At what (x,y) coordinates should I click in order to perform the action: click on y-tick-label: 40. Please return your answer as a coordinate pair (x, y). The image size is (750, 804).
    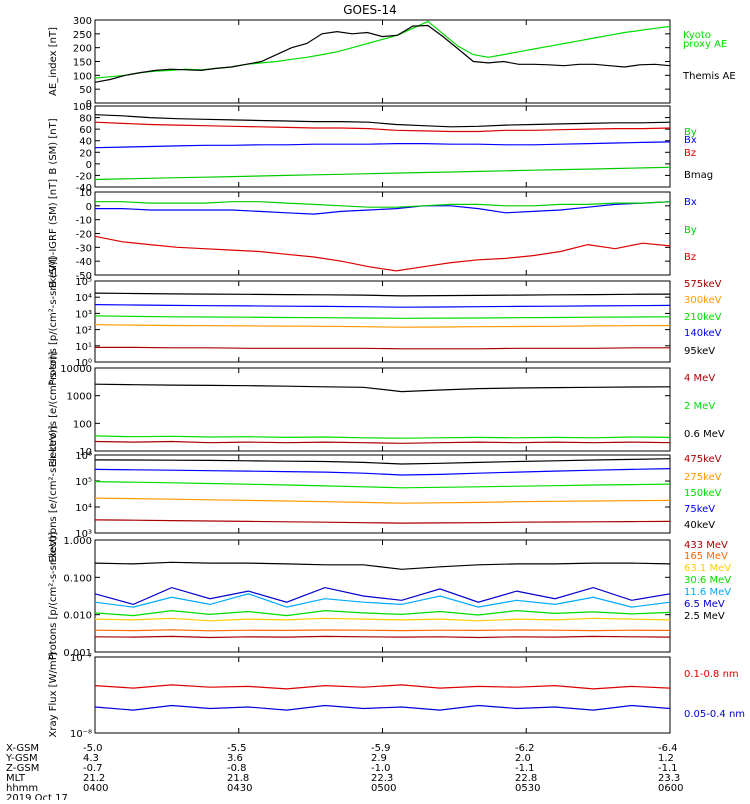
    Looking at the image, I should click on (85, 142).